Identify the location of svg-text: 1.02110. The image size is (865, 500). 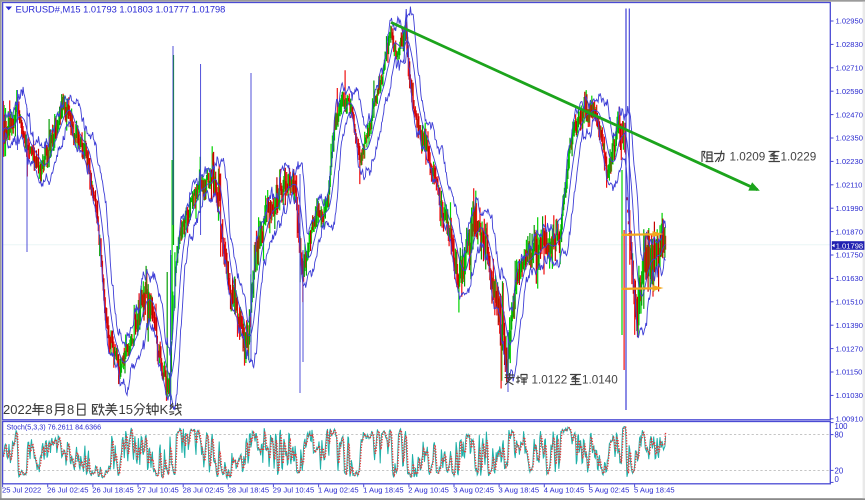
(849, 185).